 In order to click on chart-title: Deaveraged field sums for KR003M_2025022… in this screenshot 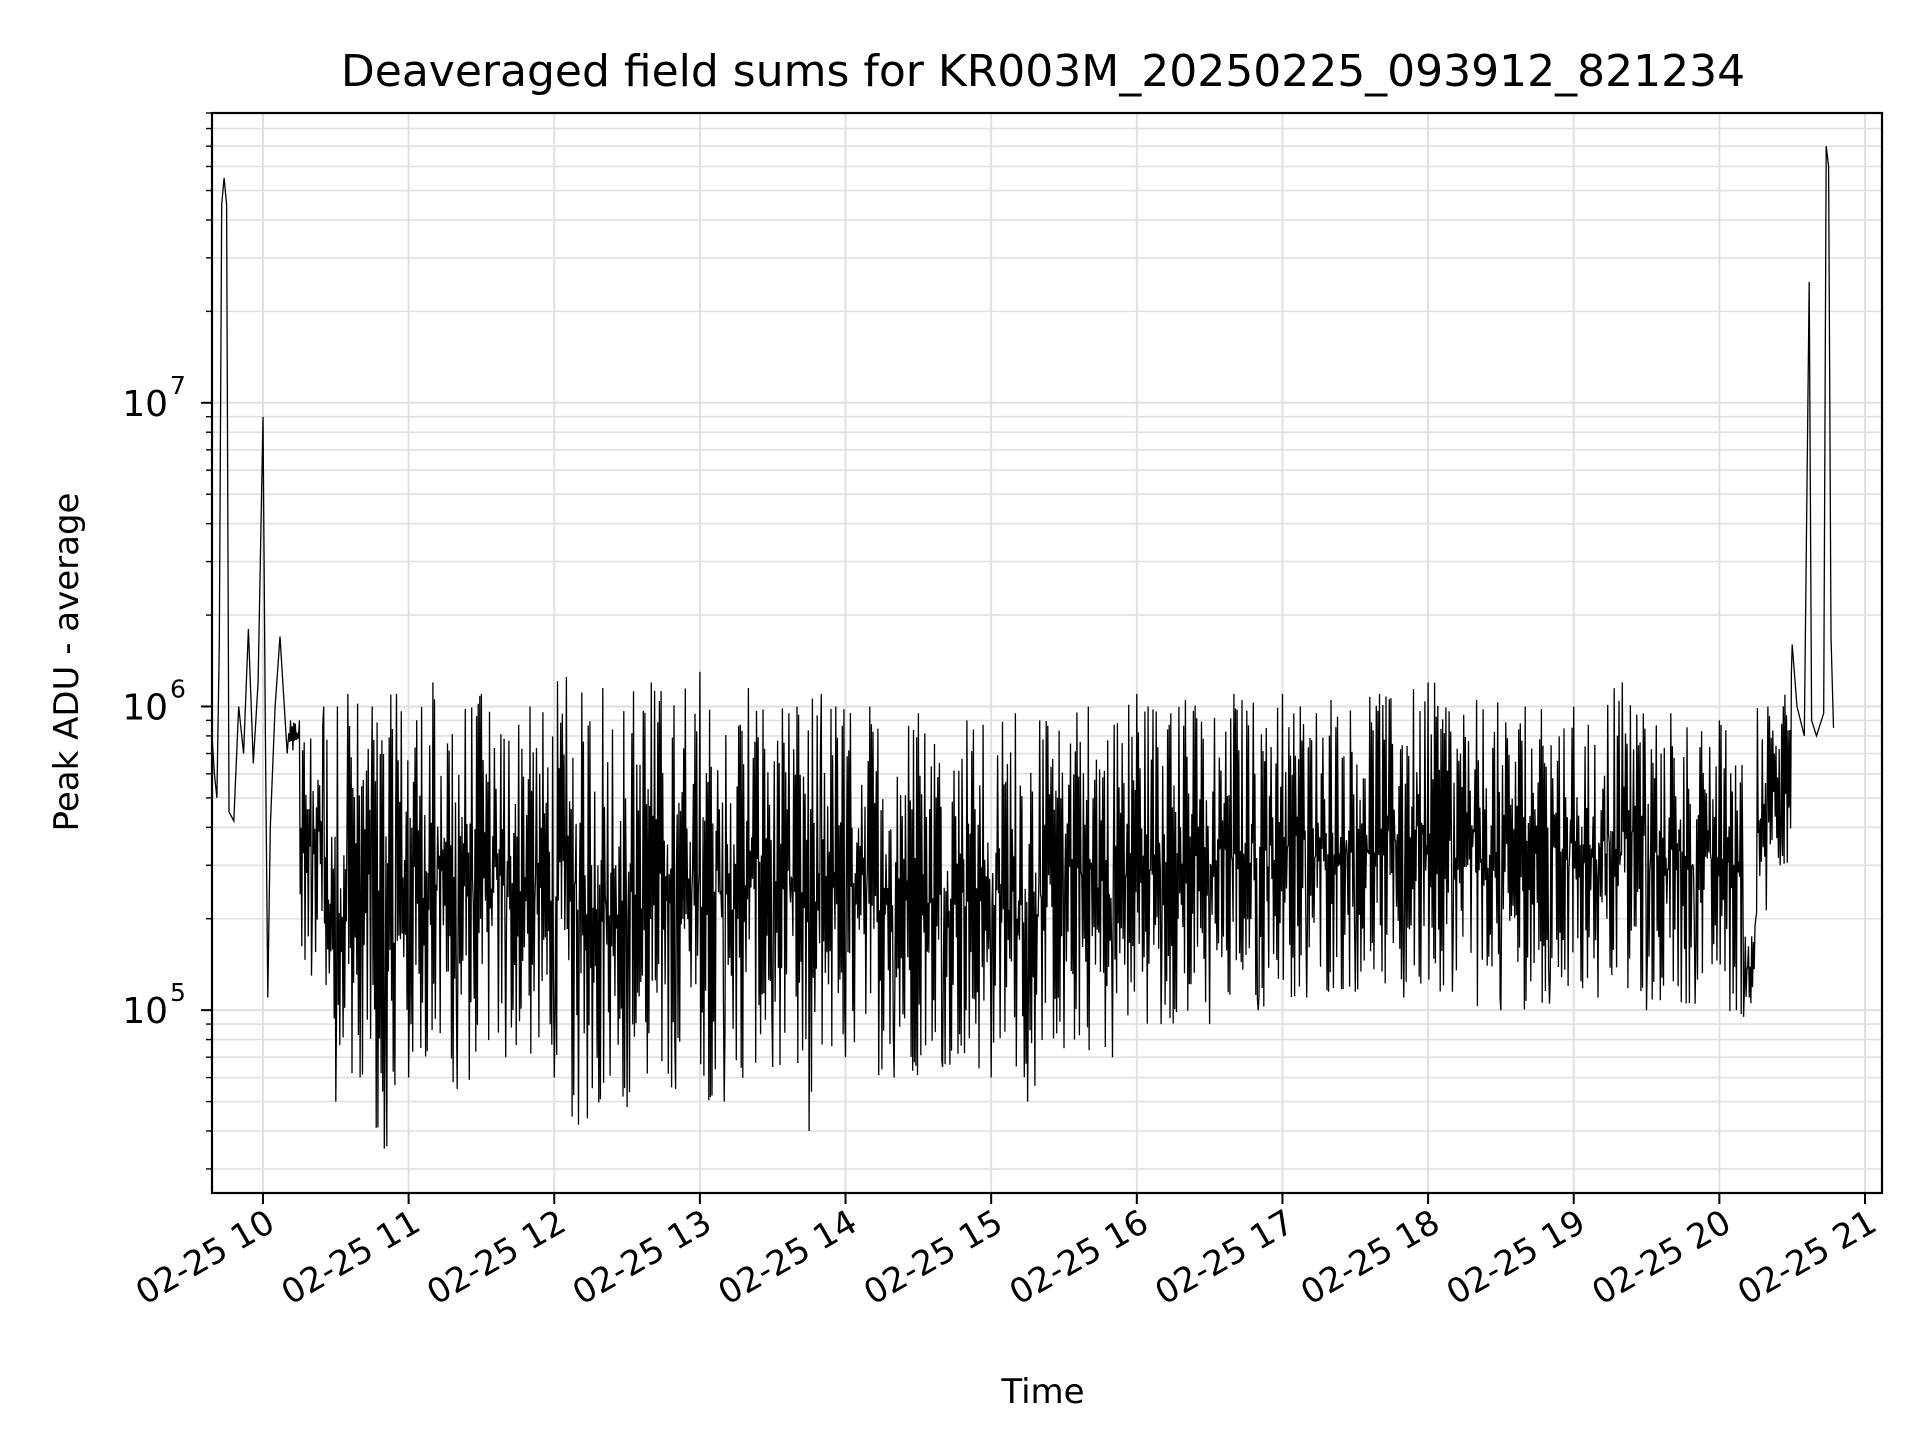, I will do `click(1043, 71)`.